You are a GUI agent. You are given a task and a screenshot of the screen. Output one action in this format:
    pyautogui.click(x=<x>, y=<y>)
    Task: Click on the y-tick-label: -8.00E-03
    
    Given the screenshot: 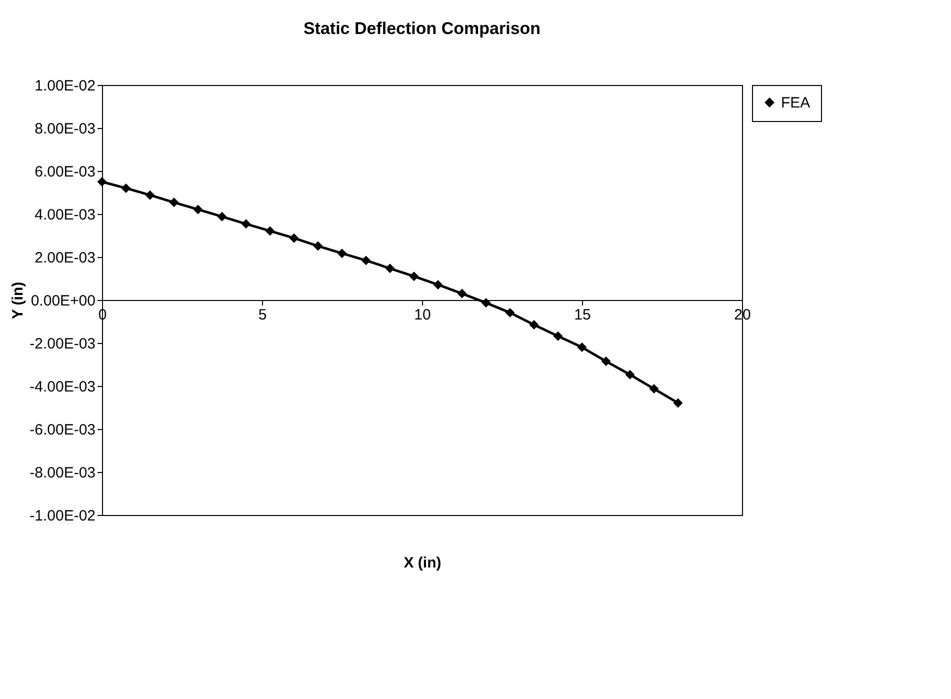 What is the action you would take?
    pyautogui.click(x=63, y=473)
    